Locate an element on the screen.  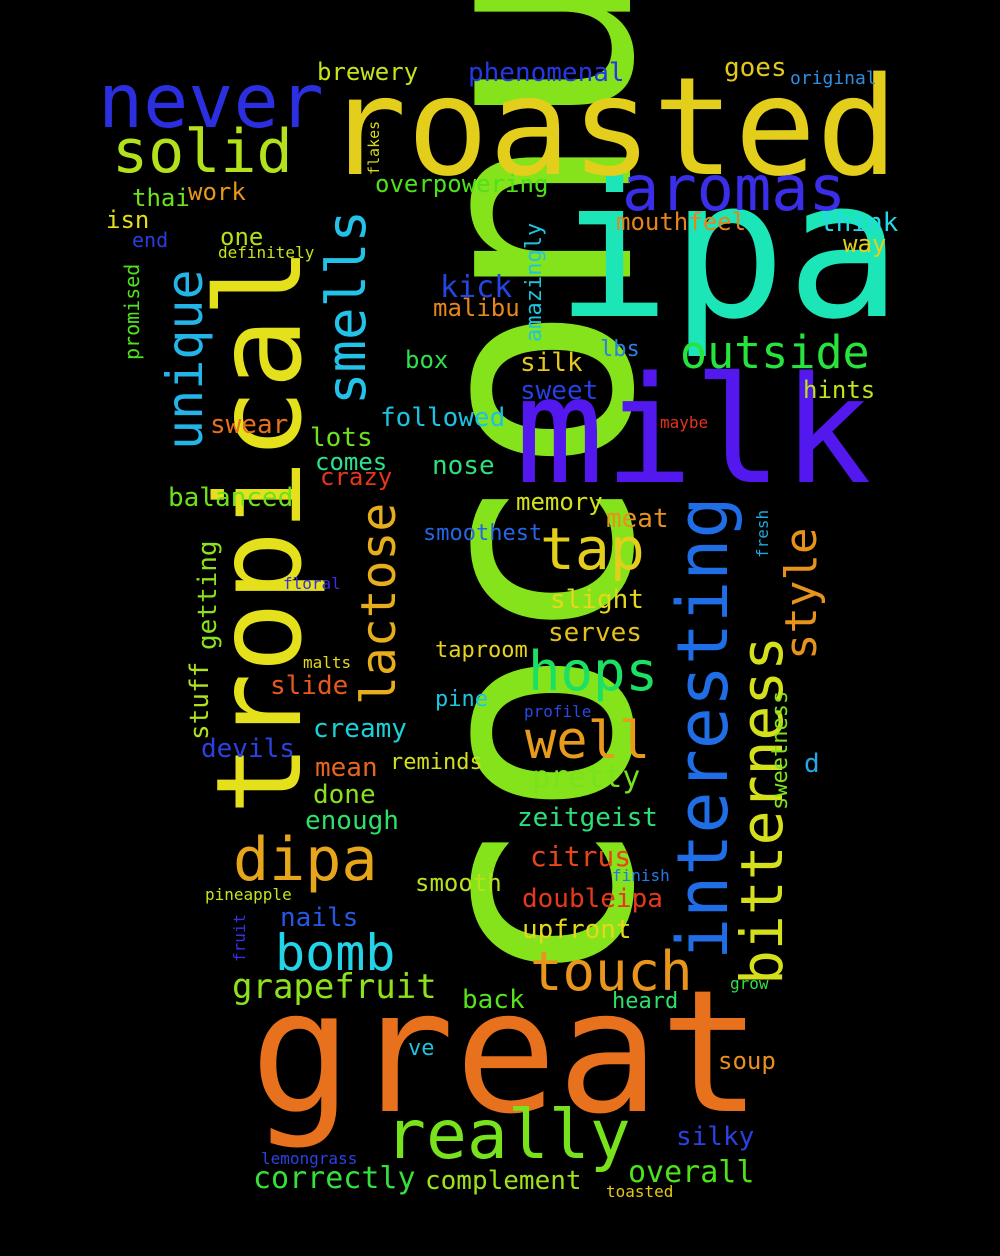
word-flakes: flakes is located at coordinates (374, 147).